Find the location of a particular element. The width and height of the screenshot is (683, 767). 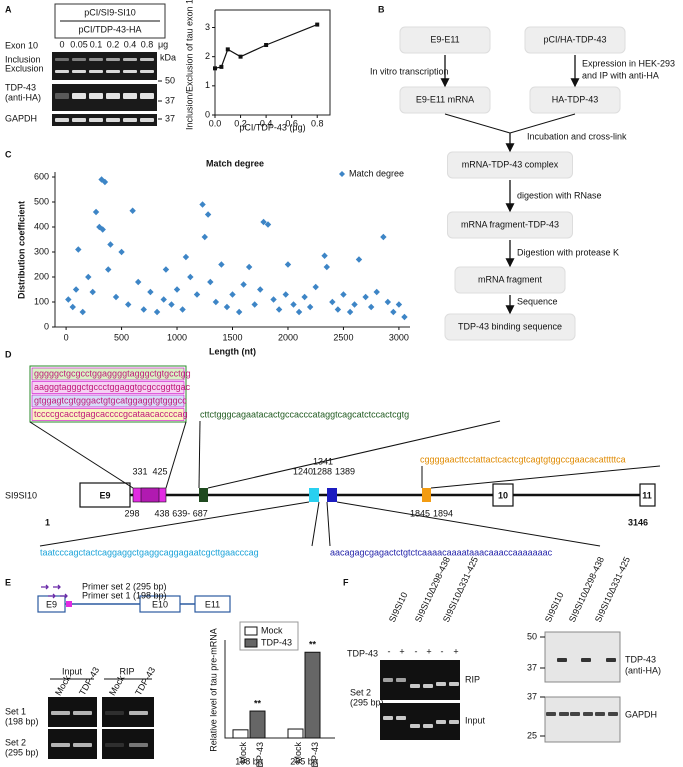

blot is located at coordinates (582, 657).